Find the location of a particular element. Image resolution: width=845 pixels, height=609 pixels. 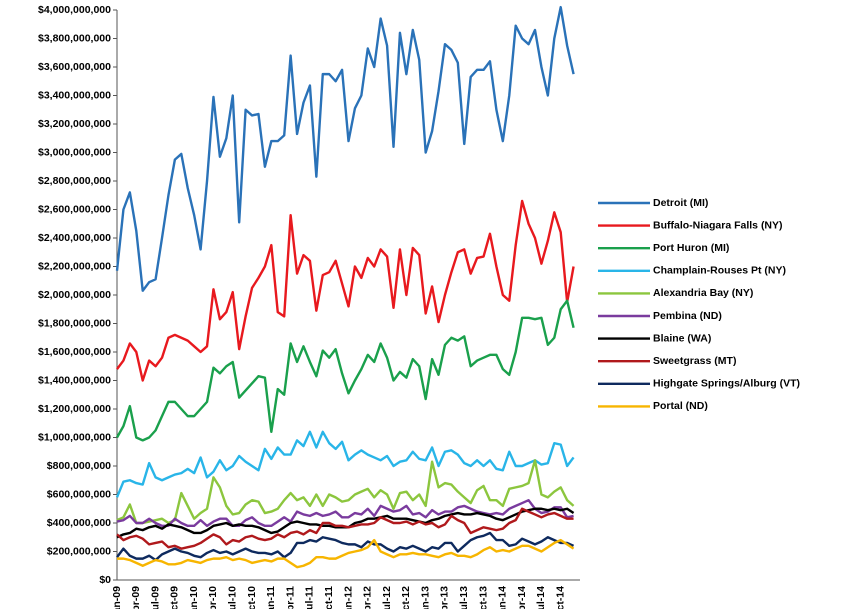

legend-label: Highgate Springs/Alburg (VT) is located at coordinates (726, 384).